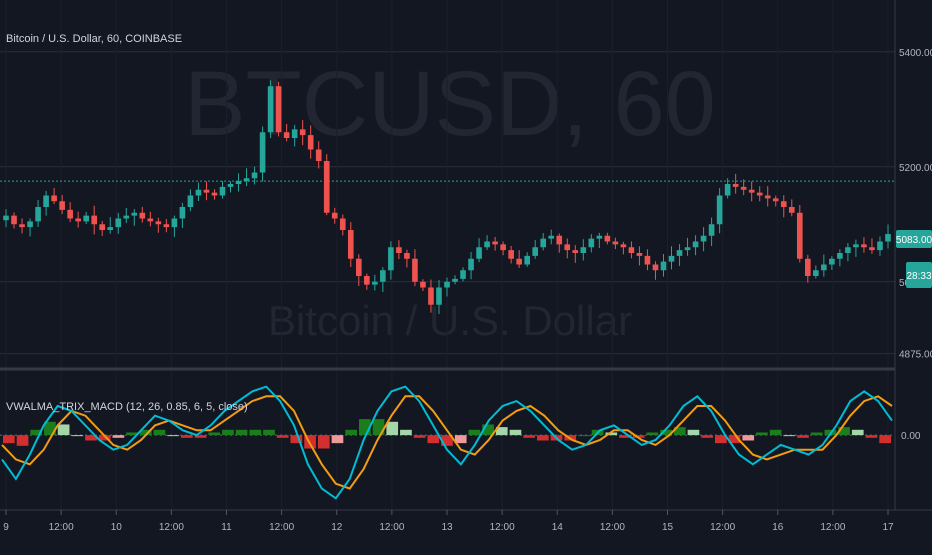  What do you see at coordinates (94, 39) in the screenshot?
I see `symbol-title: Bitcoin / U.S. Dollar, 60, COINBASE` at bounding box center [94, 39].